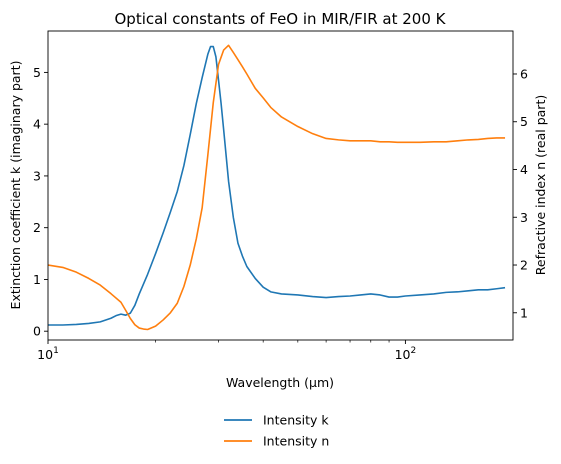  Describe the element at coordinates (406, 354) in the screenshot. I see `x-tick-label: 10²` at that location.